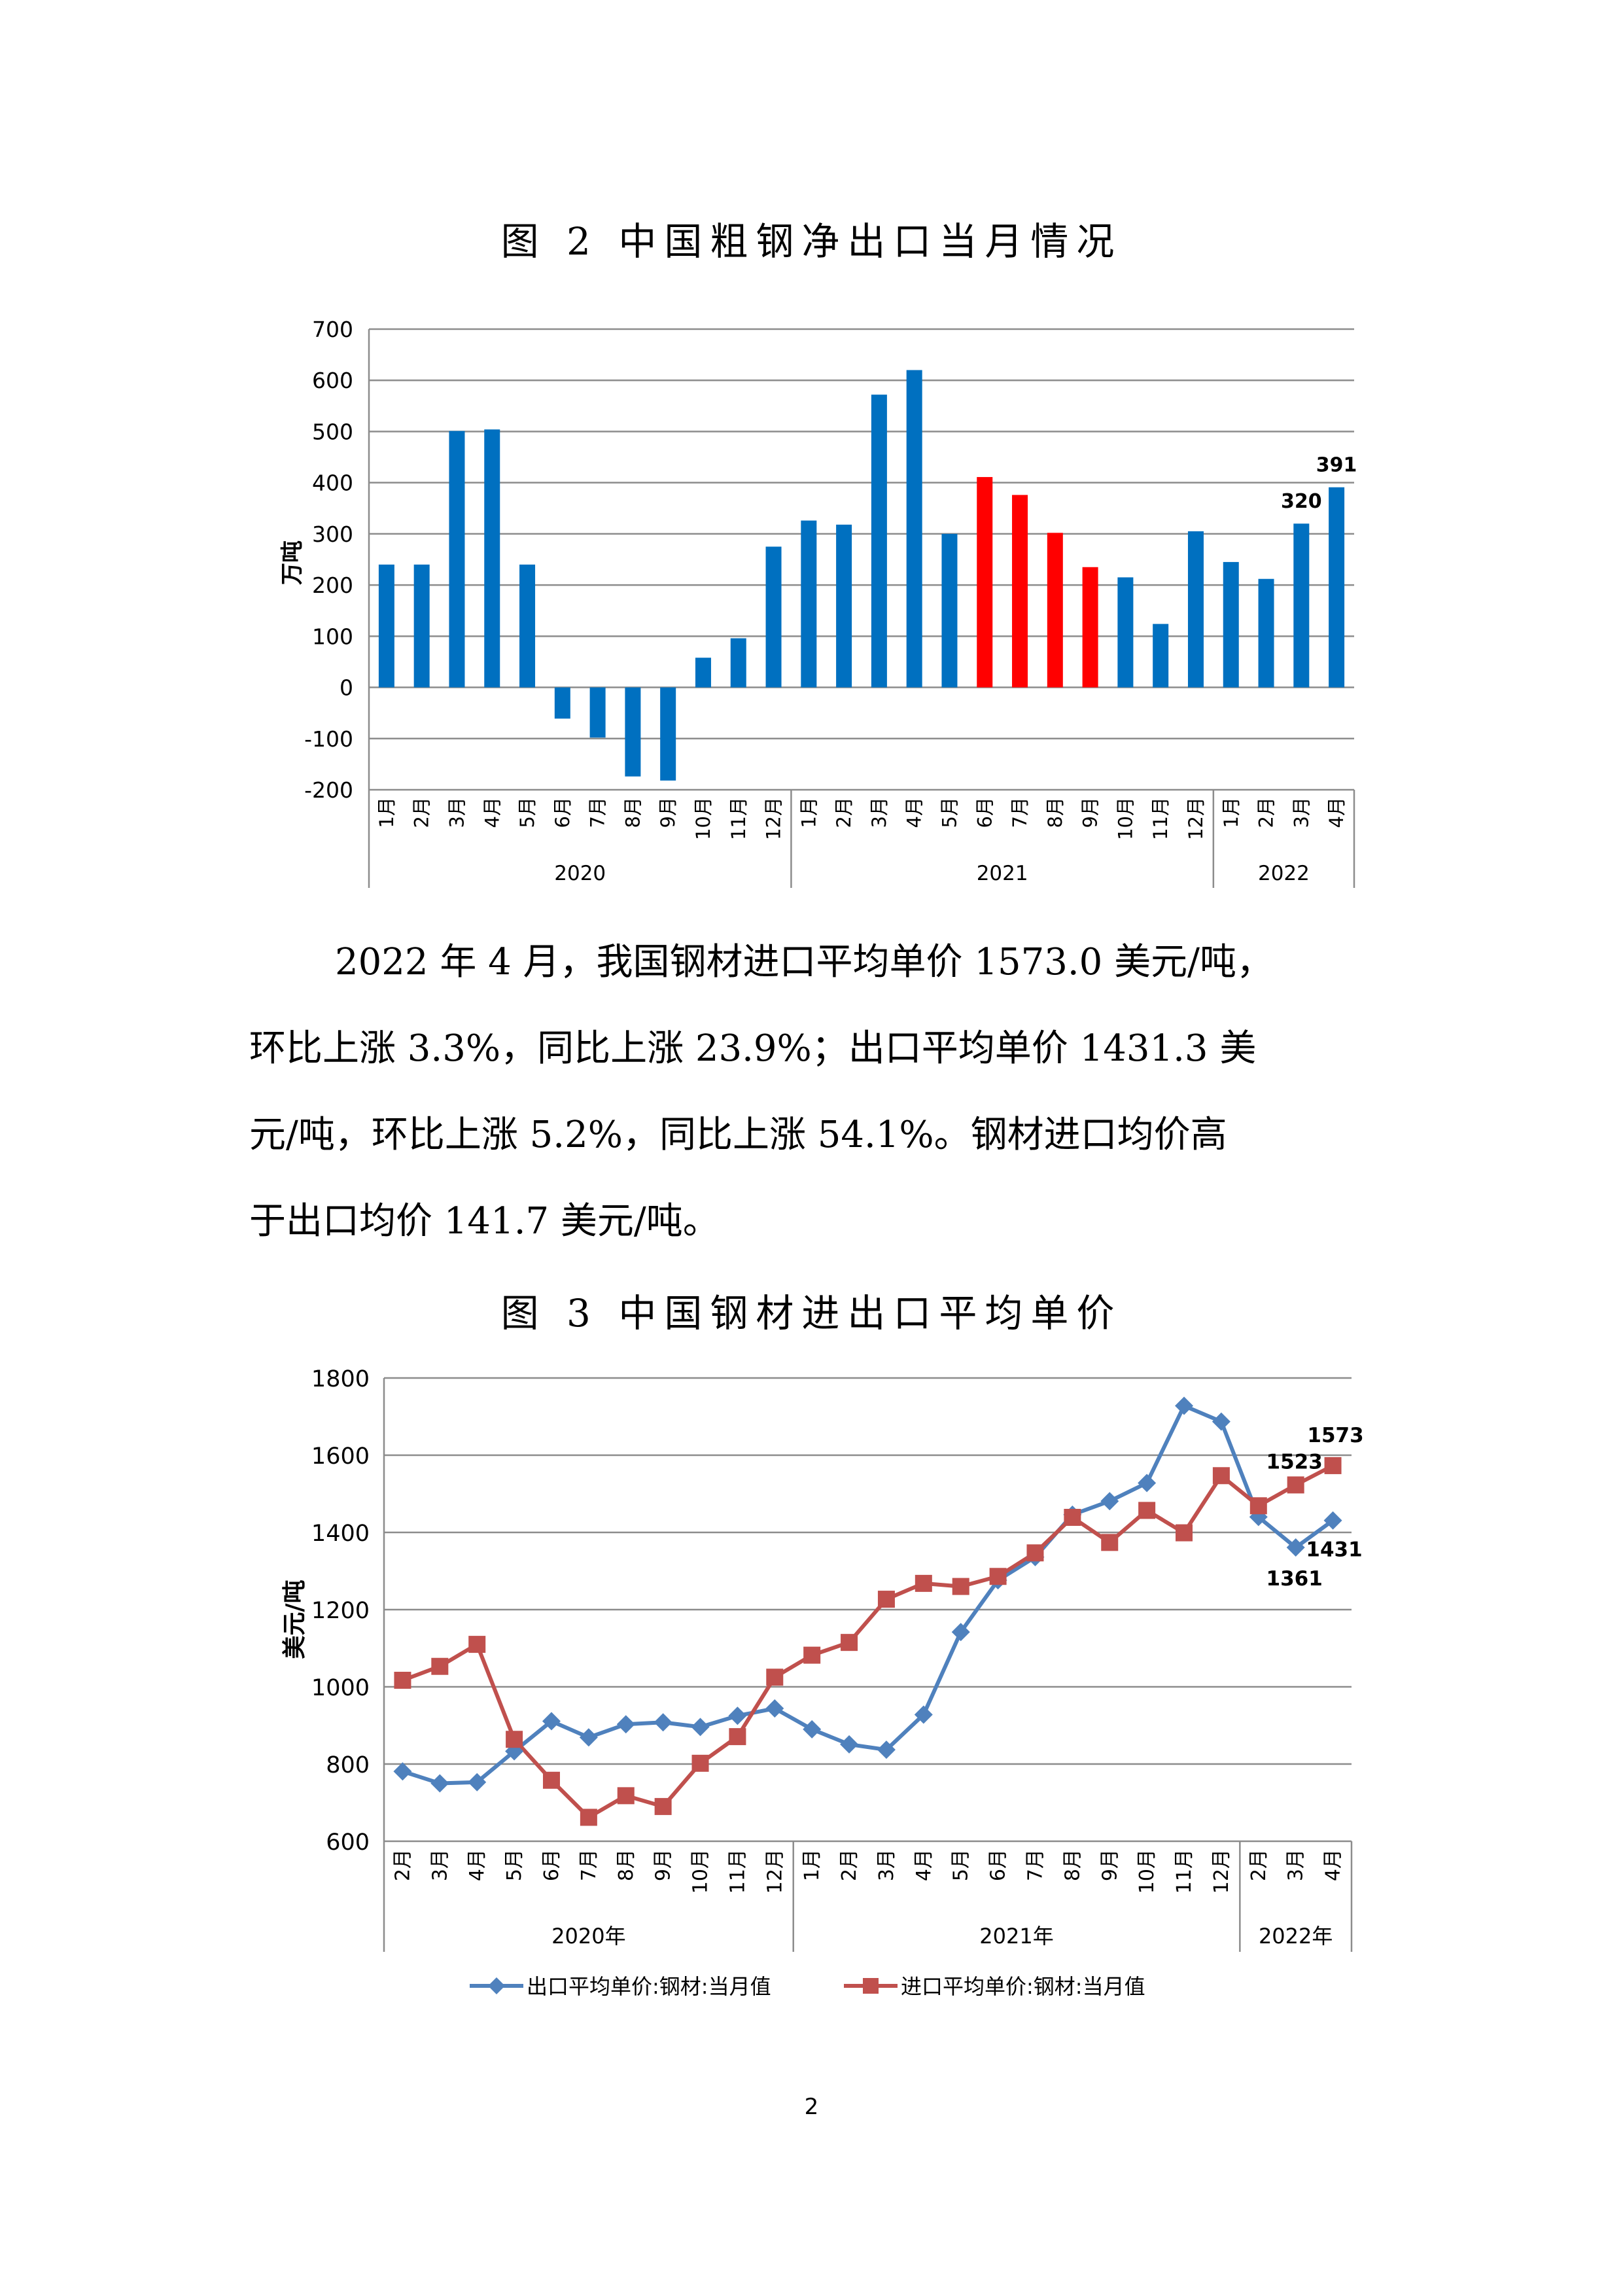 The image size is (1623, 2296). Describe the element at coordinates (812, 2107) in the screenshot. I see `page-number: 2` at that location.